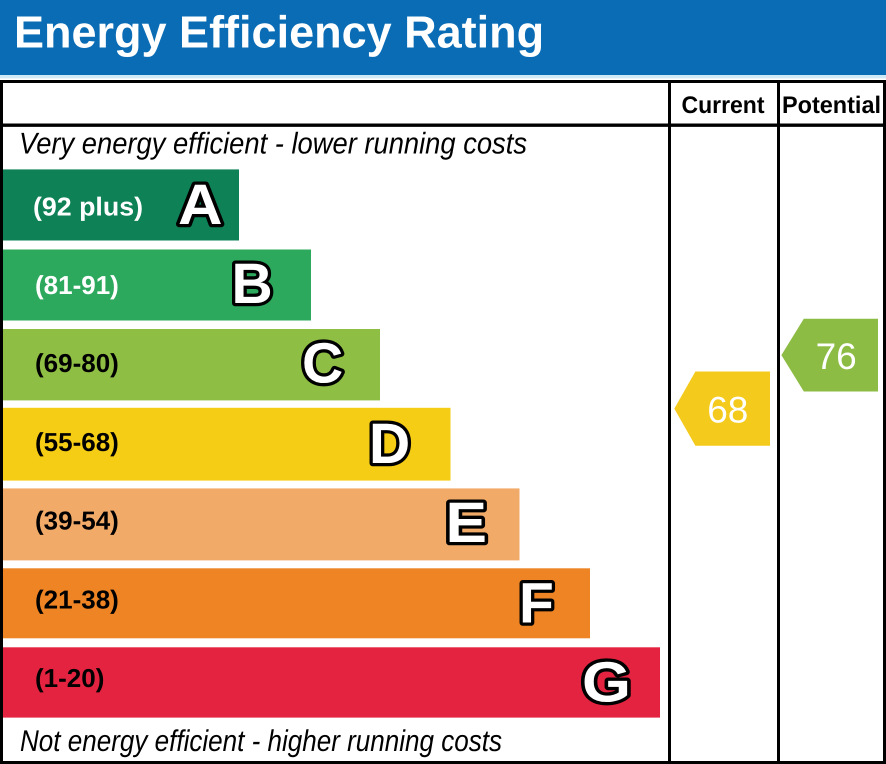  Describe the element at coordinates (727, 410) in the screenshot. I see `svg-text: 68` at that location.